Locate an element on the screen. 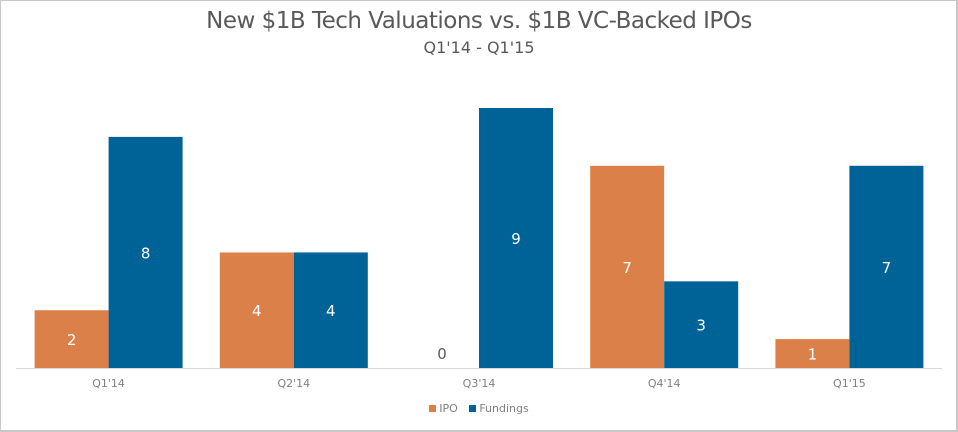  legend-label-ipo: IPO is located at coordinates (448, 408).